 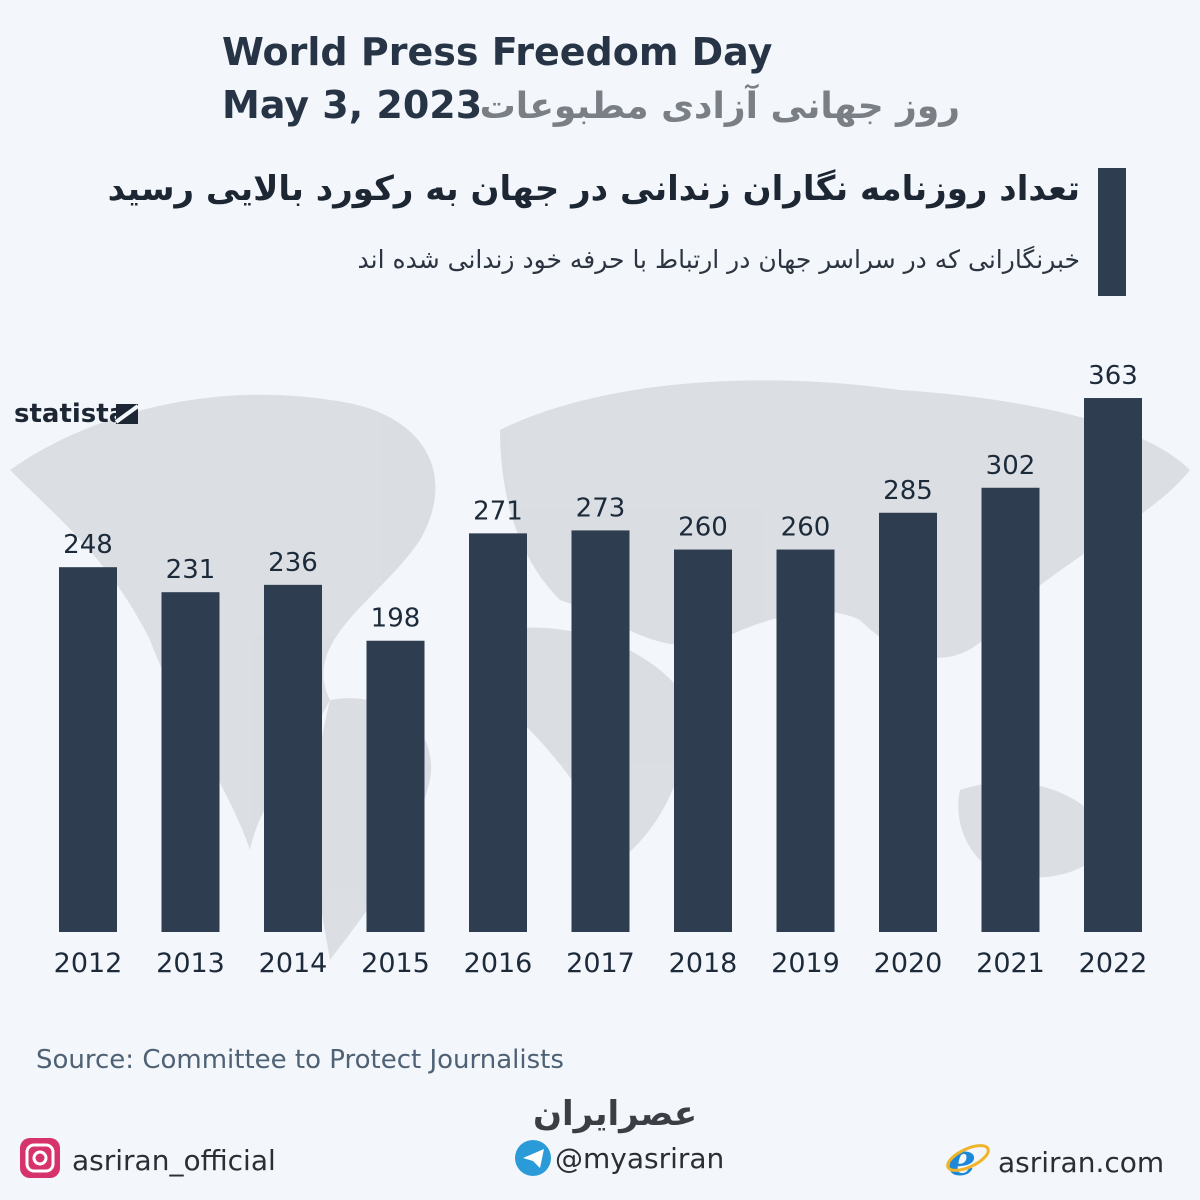 What do you see at coordinates (88, 963) in the screenshot?
I see `x-tick-label: 2012` at bounding box center [88, 963].